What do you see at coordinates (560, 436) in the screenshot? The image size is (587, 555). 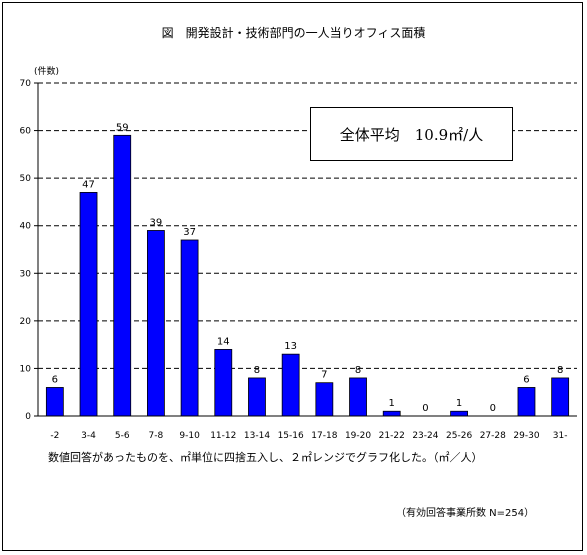 I see `x-tick-label: 31-` at bounding box center [560, 436].